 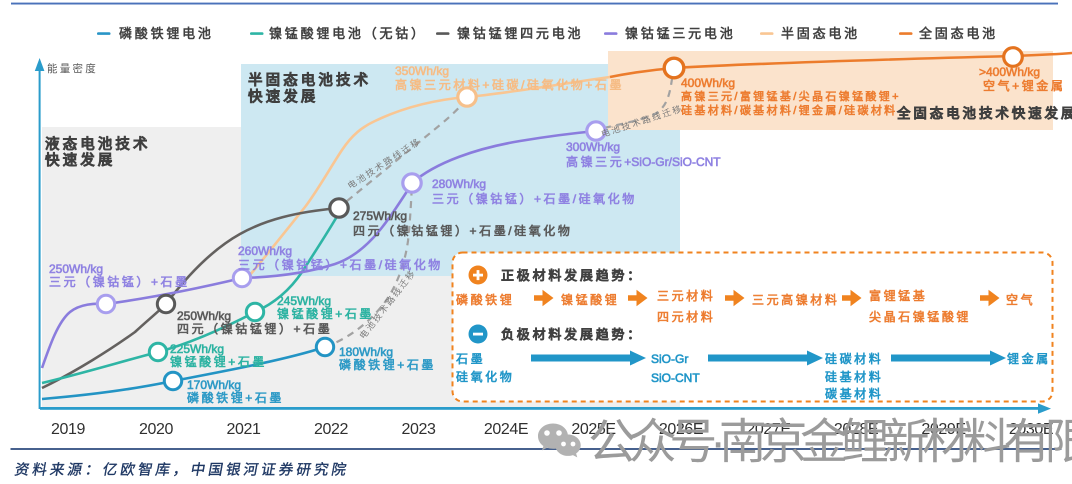 I want to click on svg-text: 液态电池技术, so click(x=98, y=144).